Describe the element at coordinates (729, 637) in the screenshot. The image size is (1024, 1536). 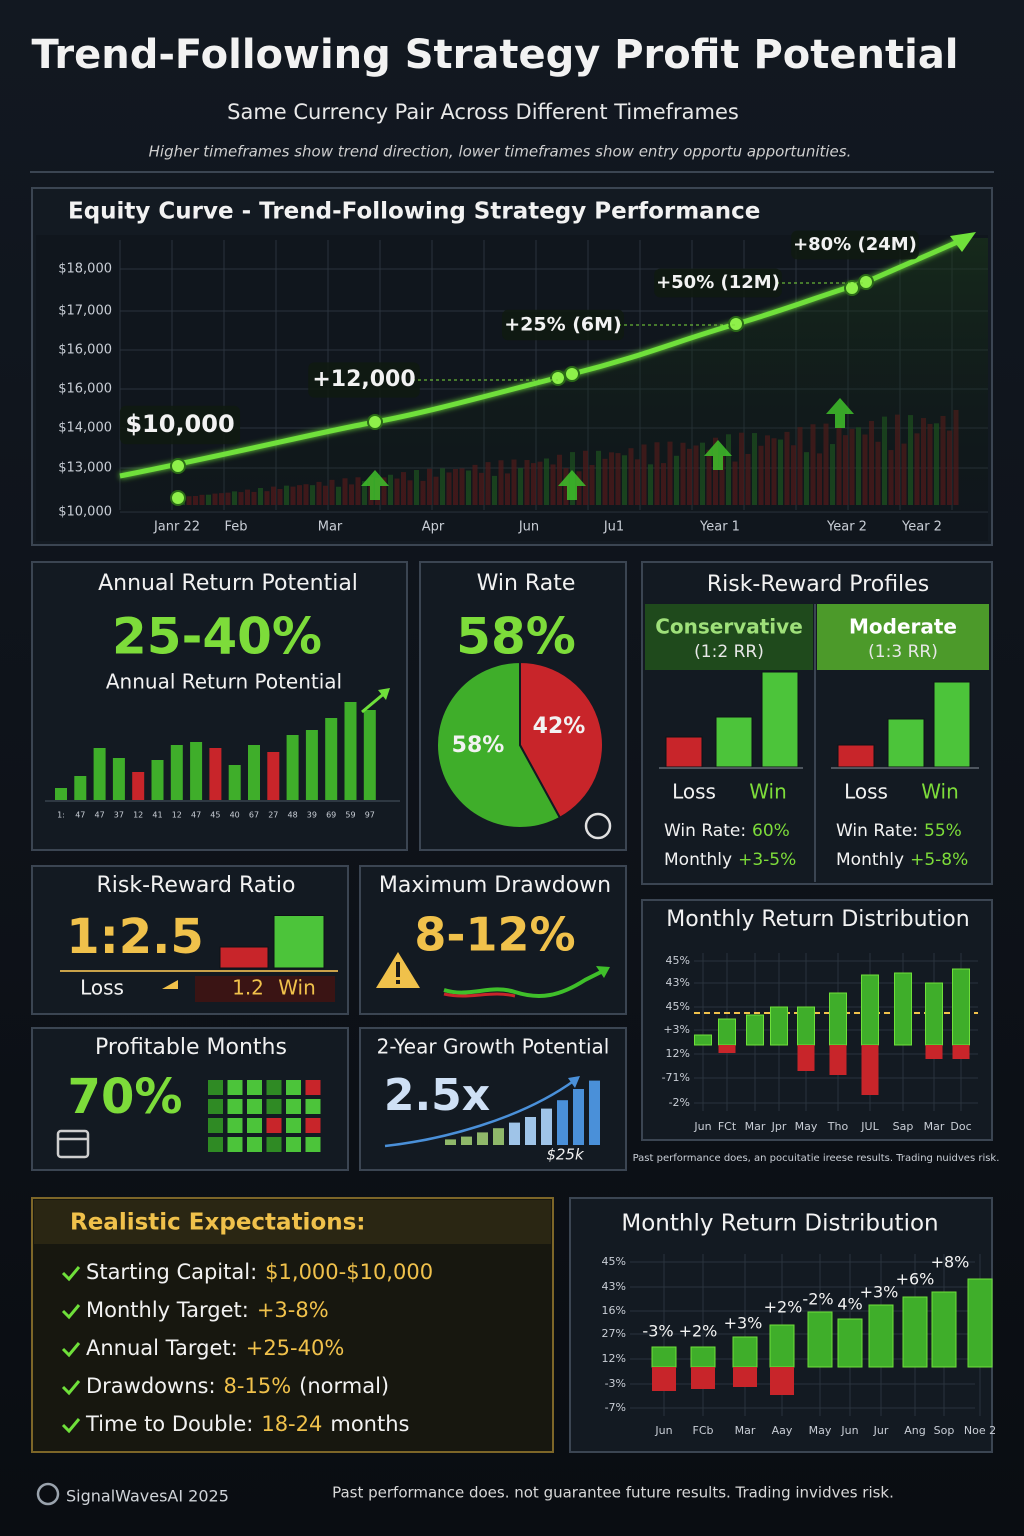
I see `profile-header` at that location.